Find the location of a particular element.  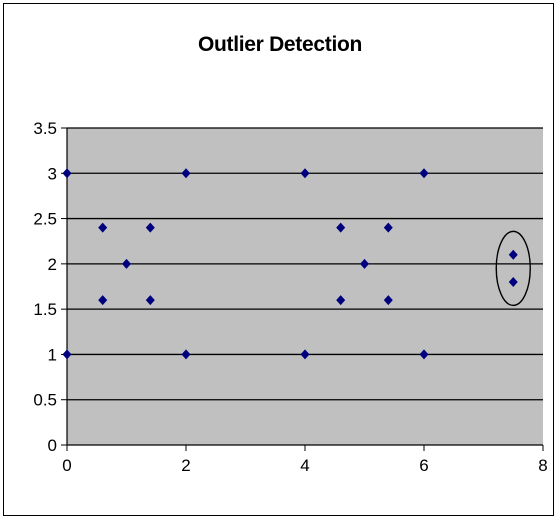

x-tick-labels: 0 2 4 6 8 is located at coordinates (304, 465).